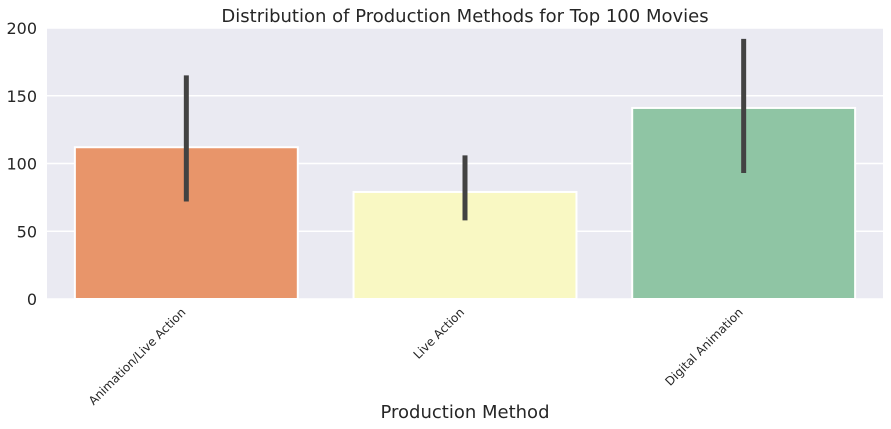  What do you see at coordinates (439, 333) in the screenshot?
I see `x-tick-label: Live Action` at bounding box center [439, 333].